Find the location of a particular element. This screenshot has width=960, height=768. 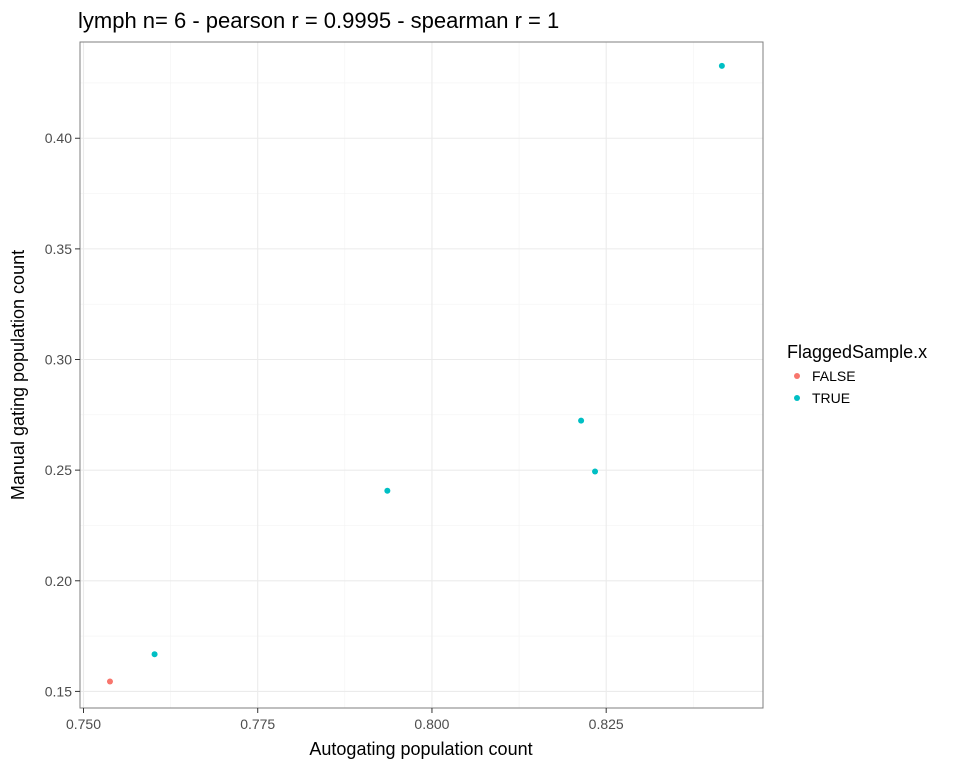

x-tick-label: 0.800 is located at coordinates (431, 724).